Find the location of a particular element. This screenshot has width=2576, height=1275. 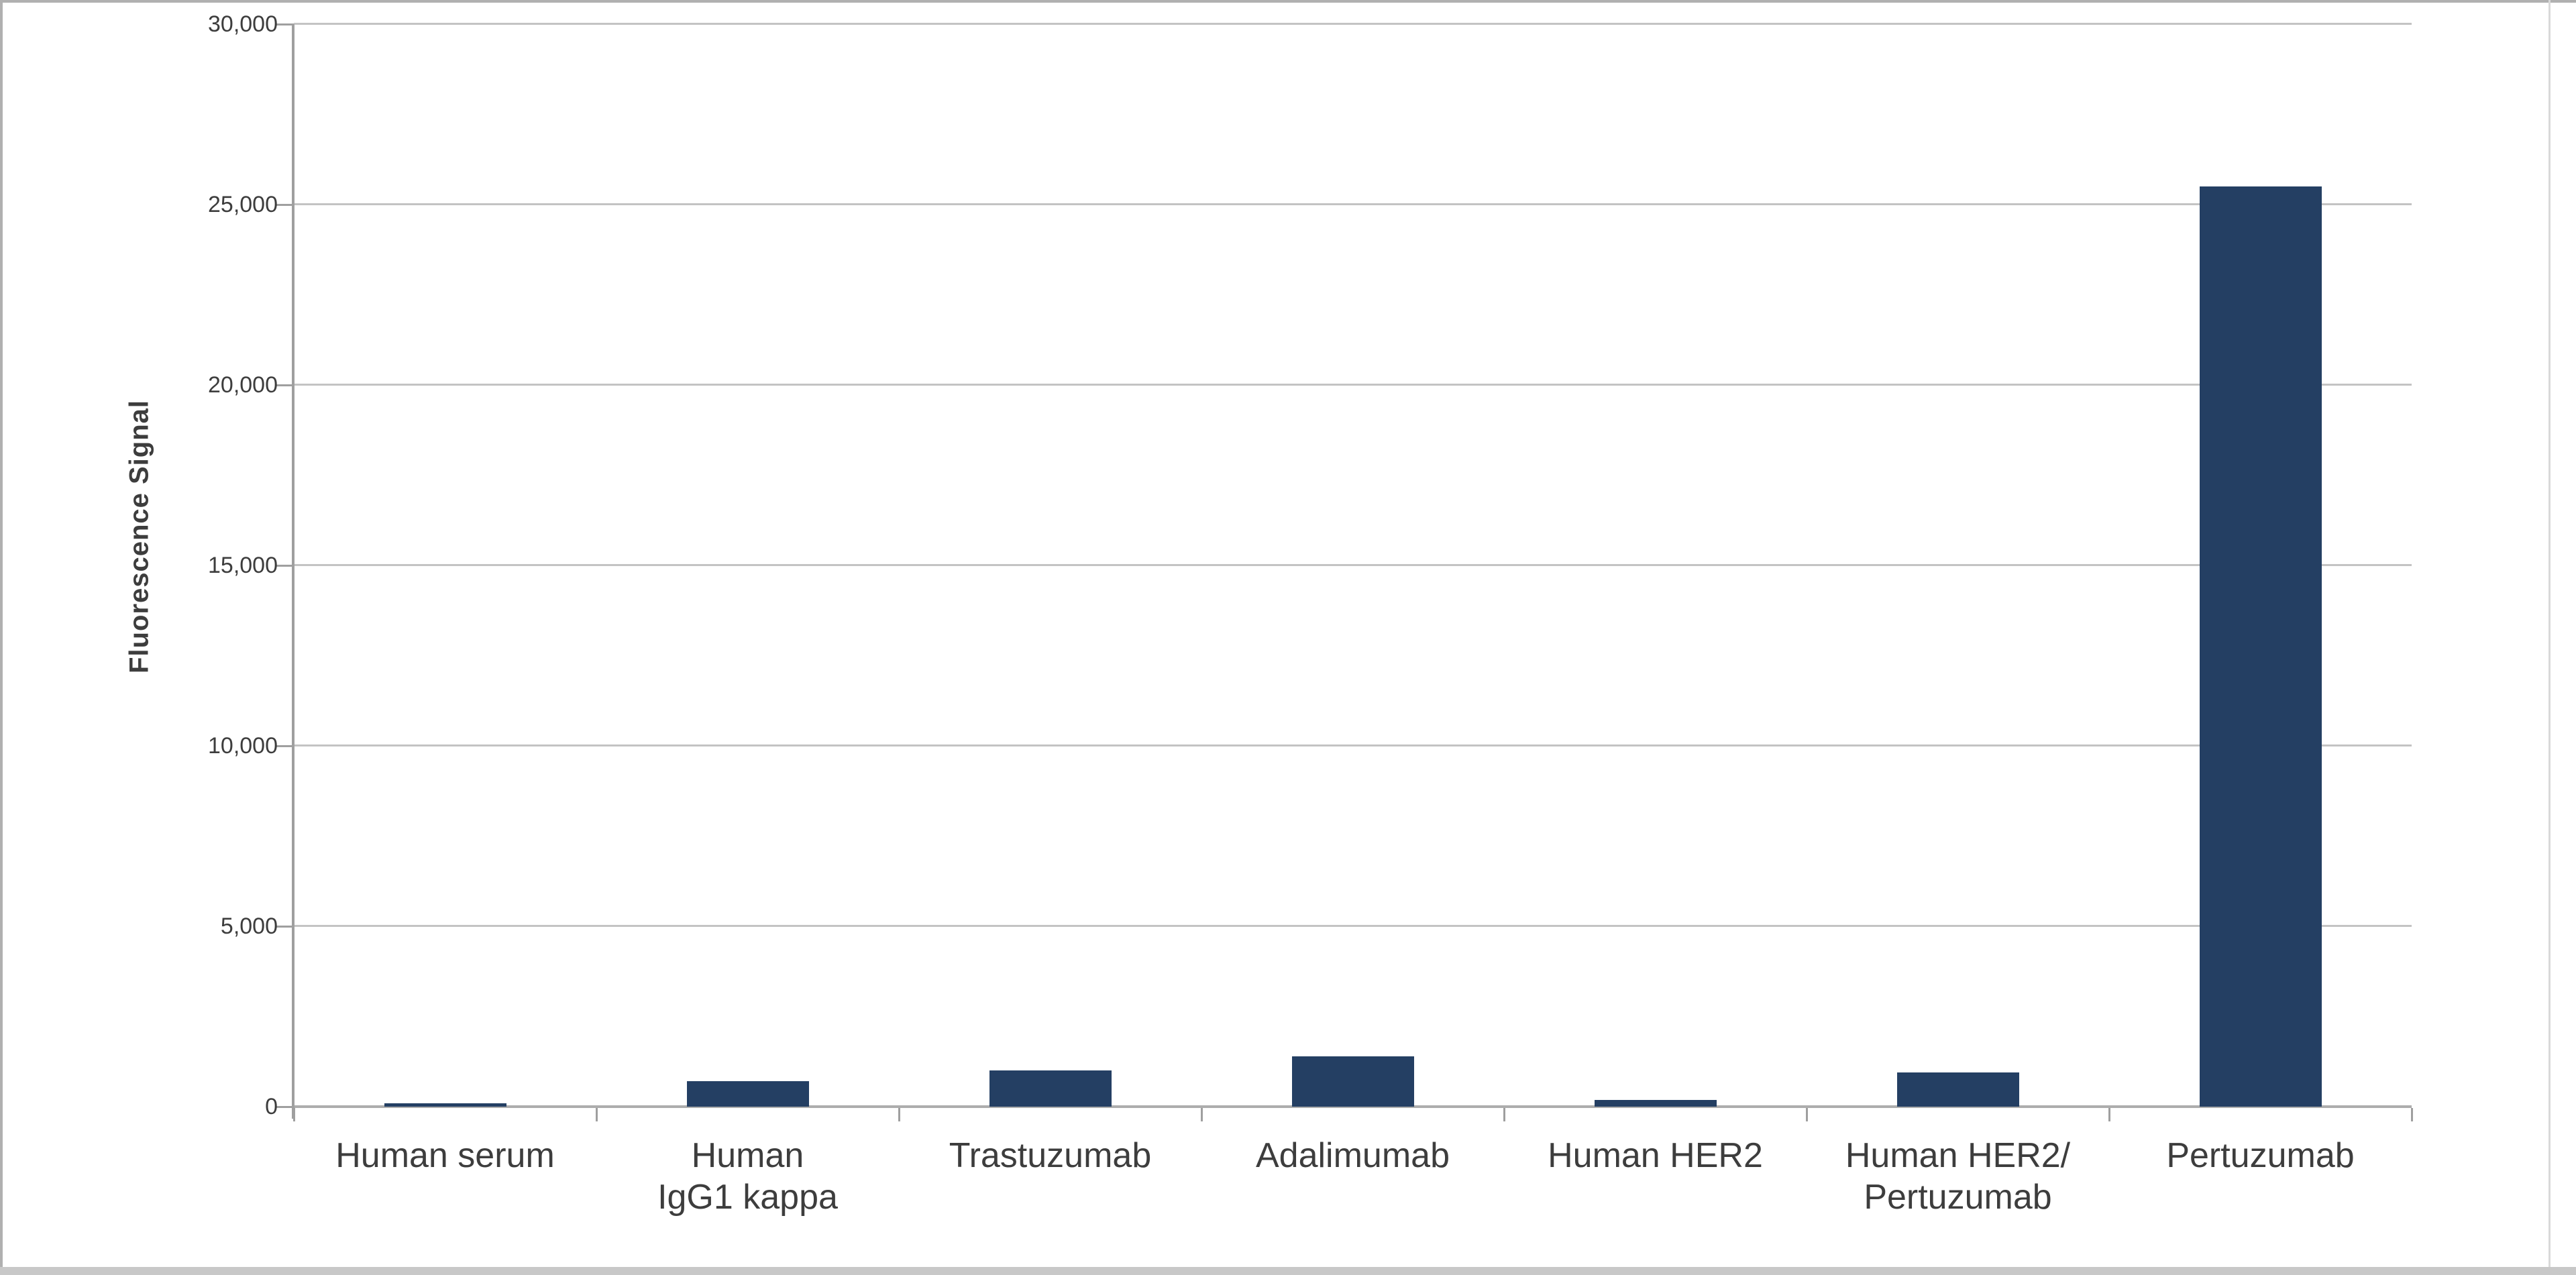

y-tick-label-20000: 20,000 is located at coordinates (243, 385).